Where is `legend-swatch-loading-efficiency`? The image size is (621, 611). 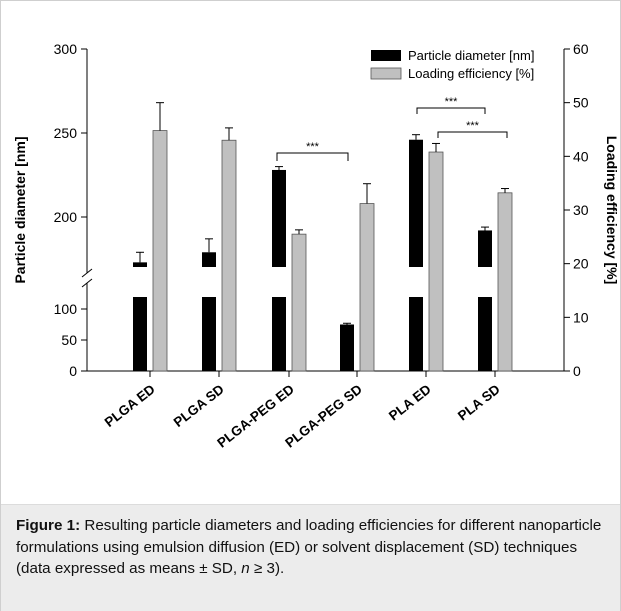
legend-swatch-loading-efficiency is located at coordinates (386, 73).